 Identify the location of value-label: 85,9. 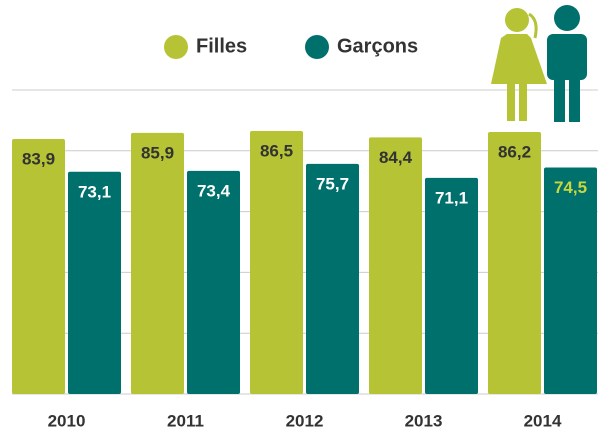
(157, 152).